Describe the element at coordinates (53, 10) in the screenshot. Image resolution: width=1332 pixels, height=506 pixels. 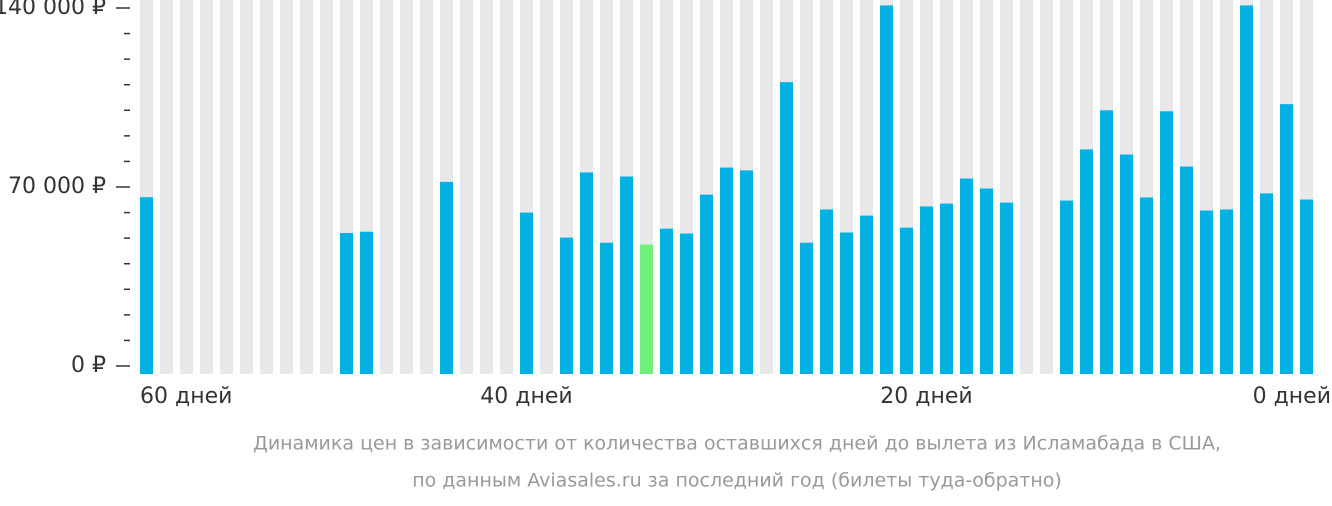
I see `y-tick-label: 140 000 ₽` at that location.